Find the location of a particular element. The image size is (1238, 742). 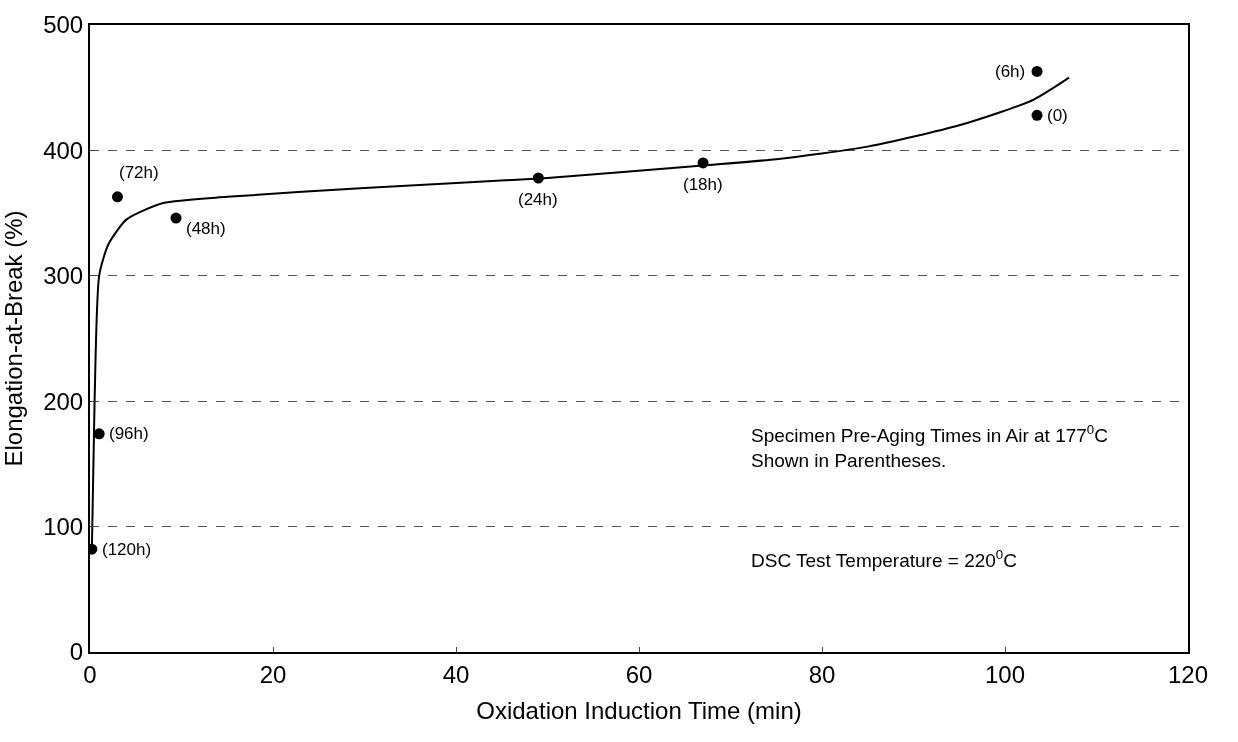

y-tick-label: 300 is located at coordinates (63, 276).